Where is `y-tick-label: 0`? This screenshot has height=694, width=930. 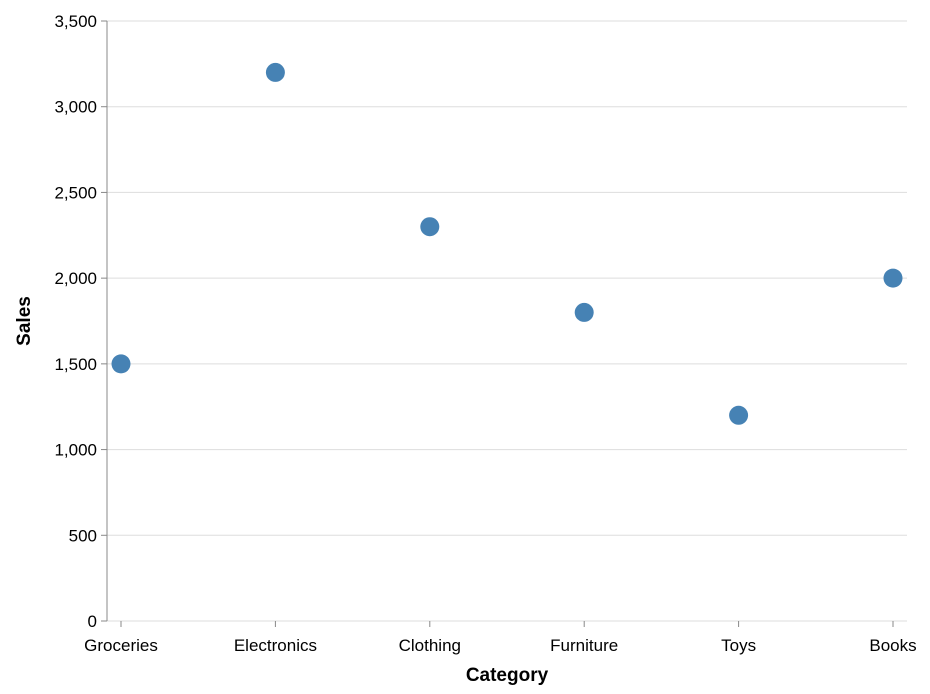
y-tick-label: 0 is located at coordinates (92, 621).